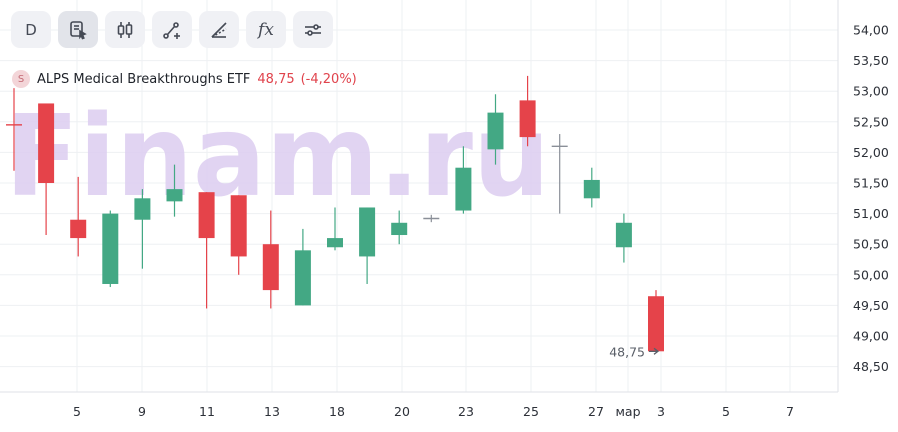 The width and height of the screenshot is (898, 432). What do you see at coordinates (466, 411) in the screenshot?
I see `x-tick-label: 23` at bounding box center [466, 411].